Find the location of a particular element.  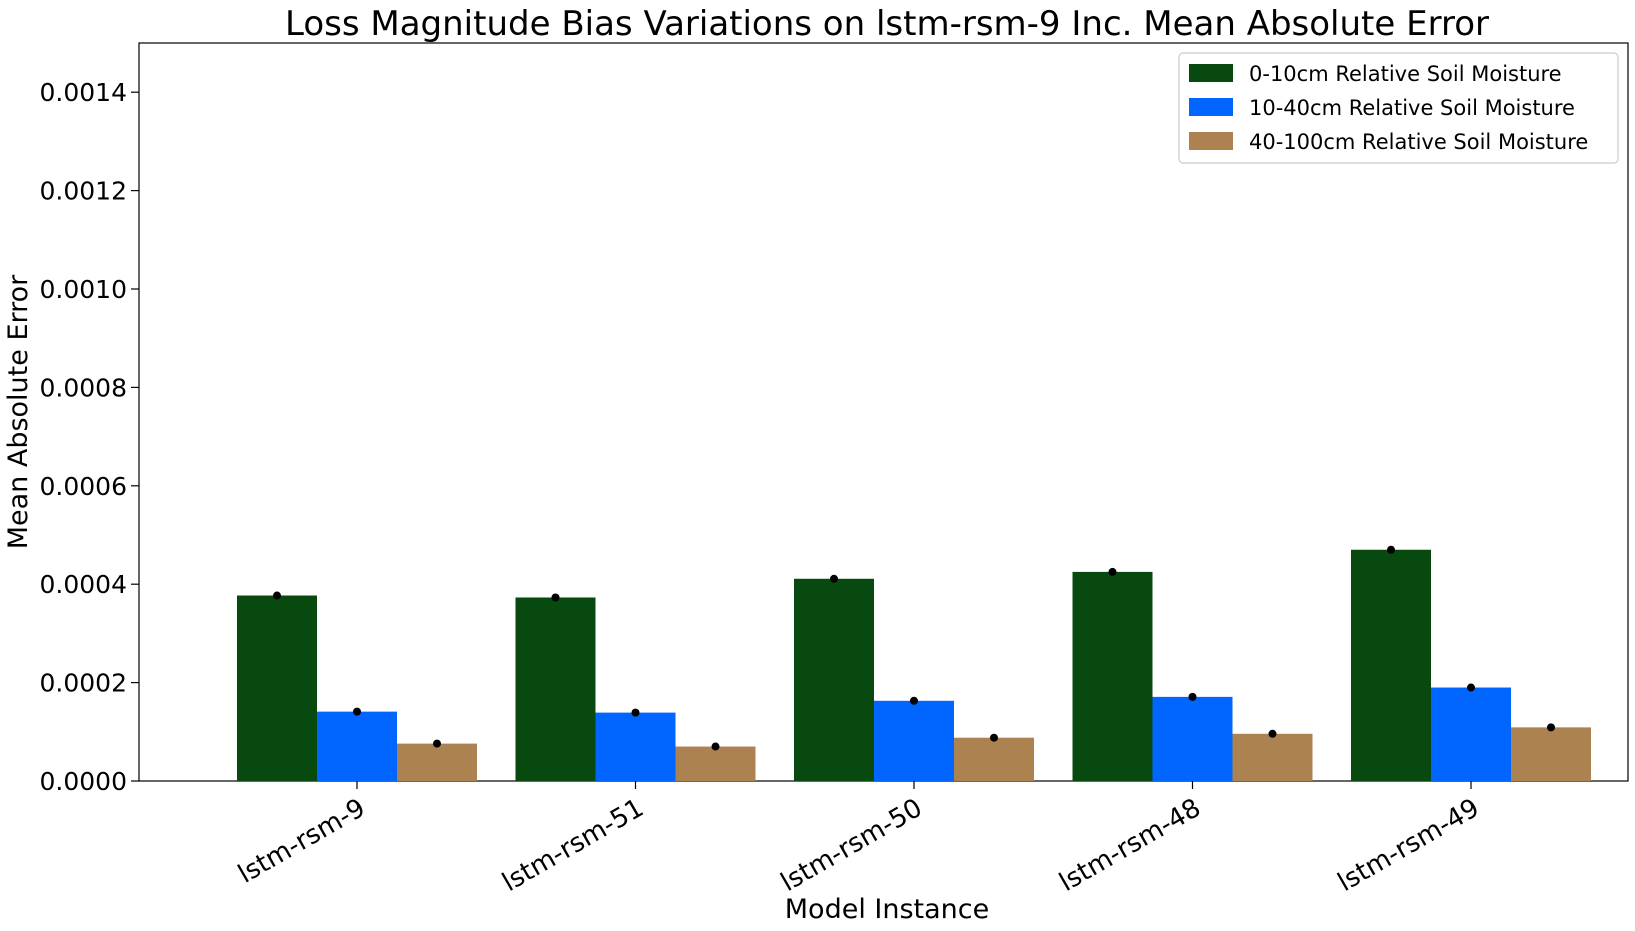

legend-label: 0-10cm Relative Soil Moisture is located at coordinates (1405, 74).